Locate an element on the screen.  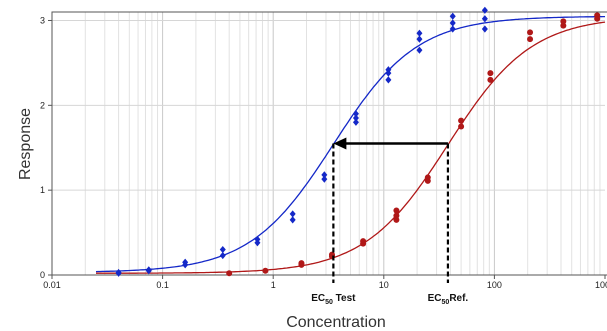
ec50-annotations: EC50 Test EC50Ref. is located at coordinates (390, 221).